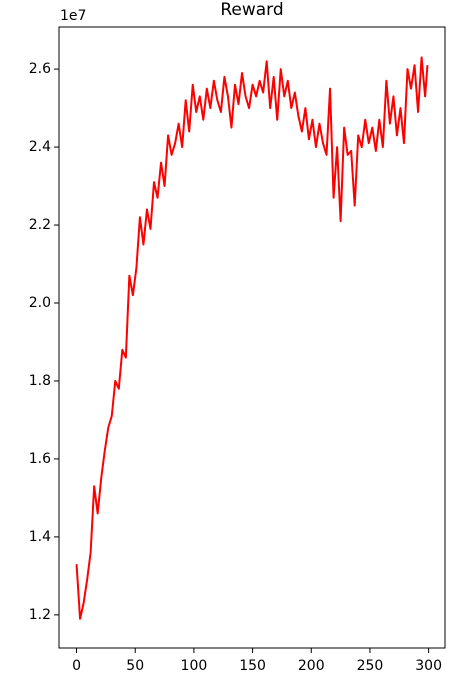  I want to click on y-tick-label: 1.6, so click(40, 459).